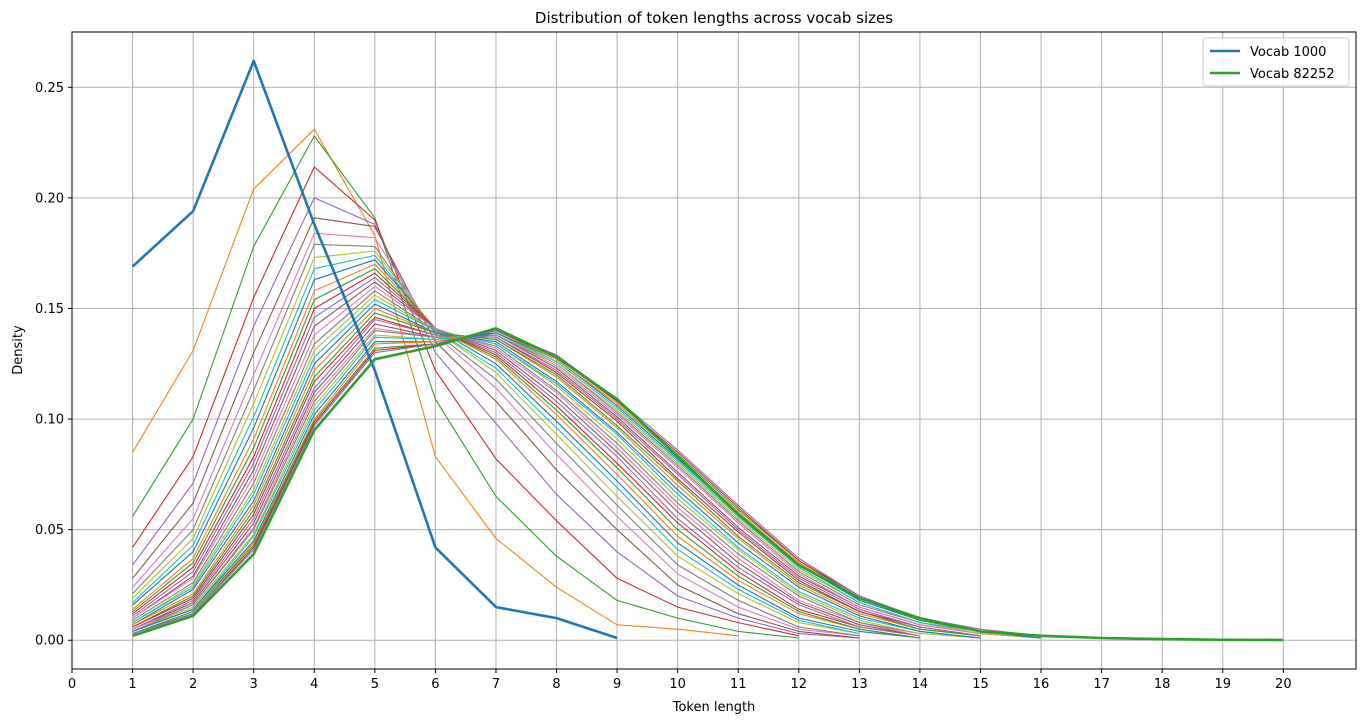  Describe the element at coordinates (314, 684) in the screenshot. I see `x-tick-label: 4` at that location.